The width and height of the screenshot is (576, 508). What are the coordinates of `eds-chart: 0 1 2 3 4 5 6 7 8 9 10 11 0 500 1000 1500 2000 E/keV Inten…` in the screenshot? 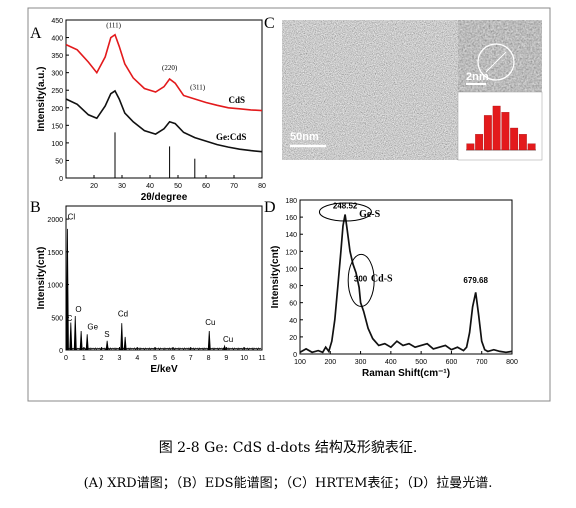 It's located at (151, 290).